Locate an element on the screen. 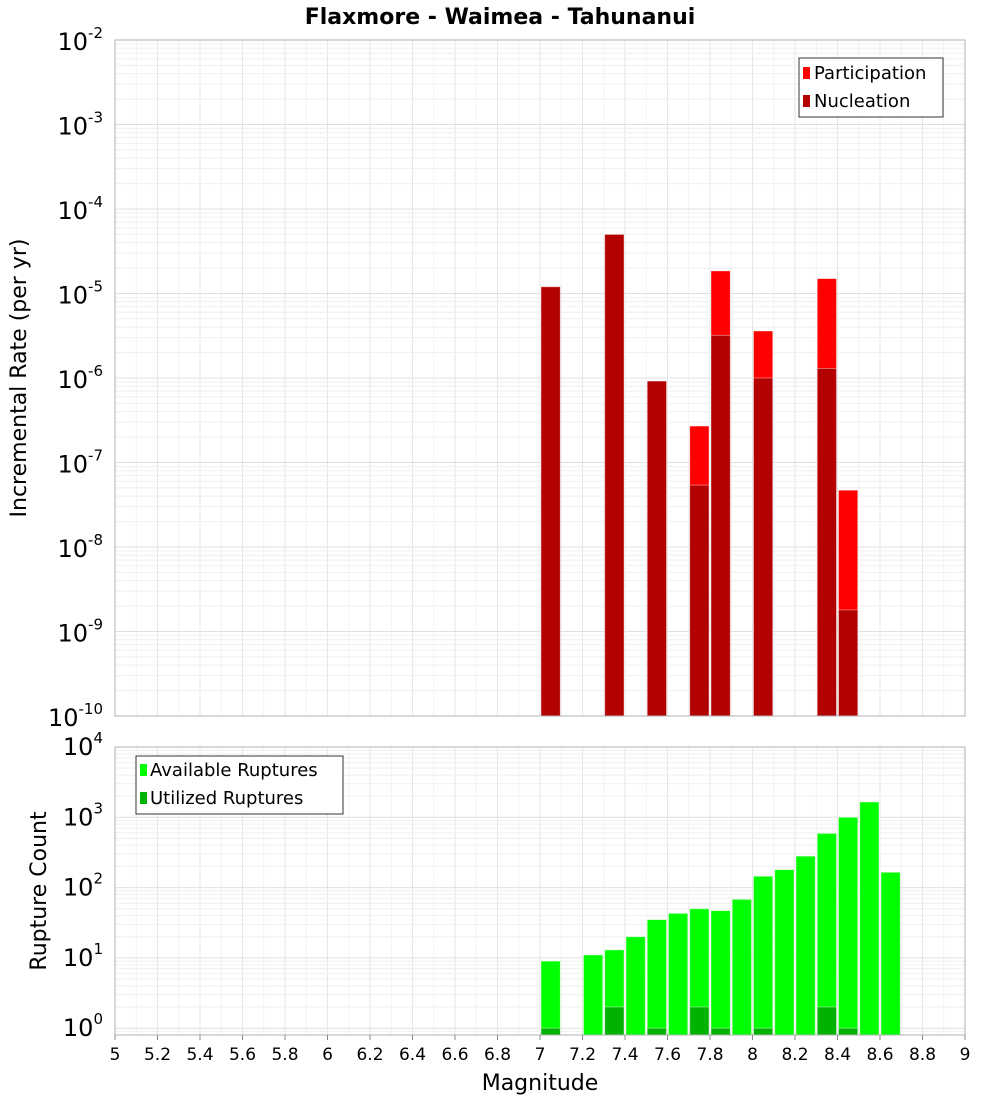 The image size is (1000, 1100). x-tick-label: 5.6 is located at coordinates (242, 1055).